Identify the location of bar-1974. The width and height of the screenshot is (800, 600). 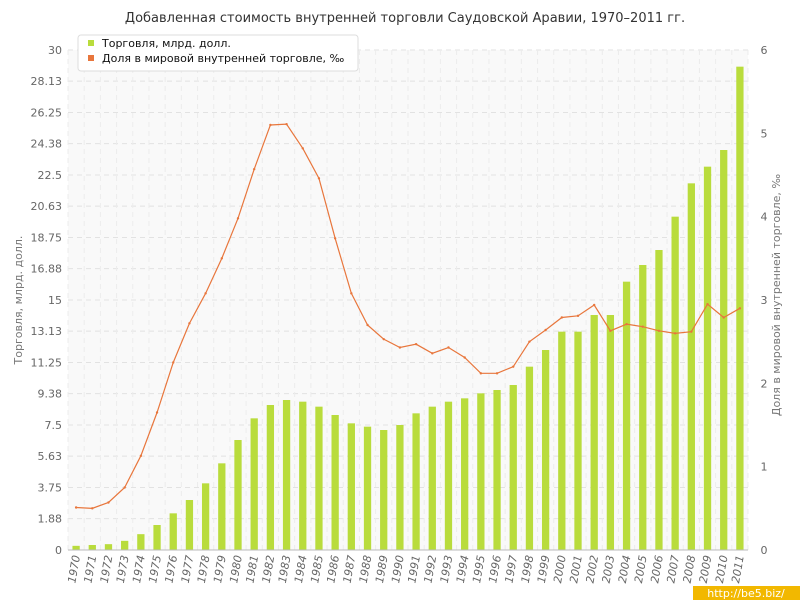
(141, 542).